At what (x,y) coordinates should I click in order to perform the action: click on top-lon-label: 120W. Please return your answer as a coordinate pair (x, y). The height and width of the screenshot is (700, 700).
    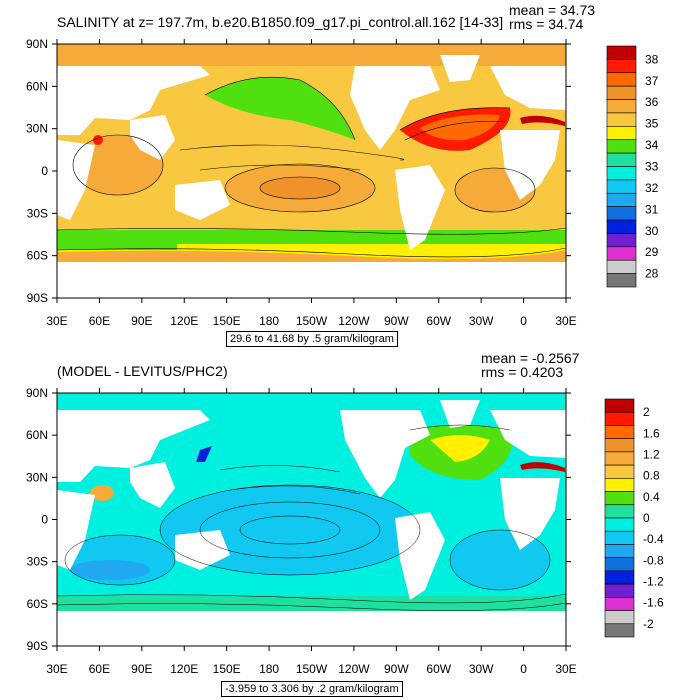
    Looking at the image, I should click on (354, 321).